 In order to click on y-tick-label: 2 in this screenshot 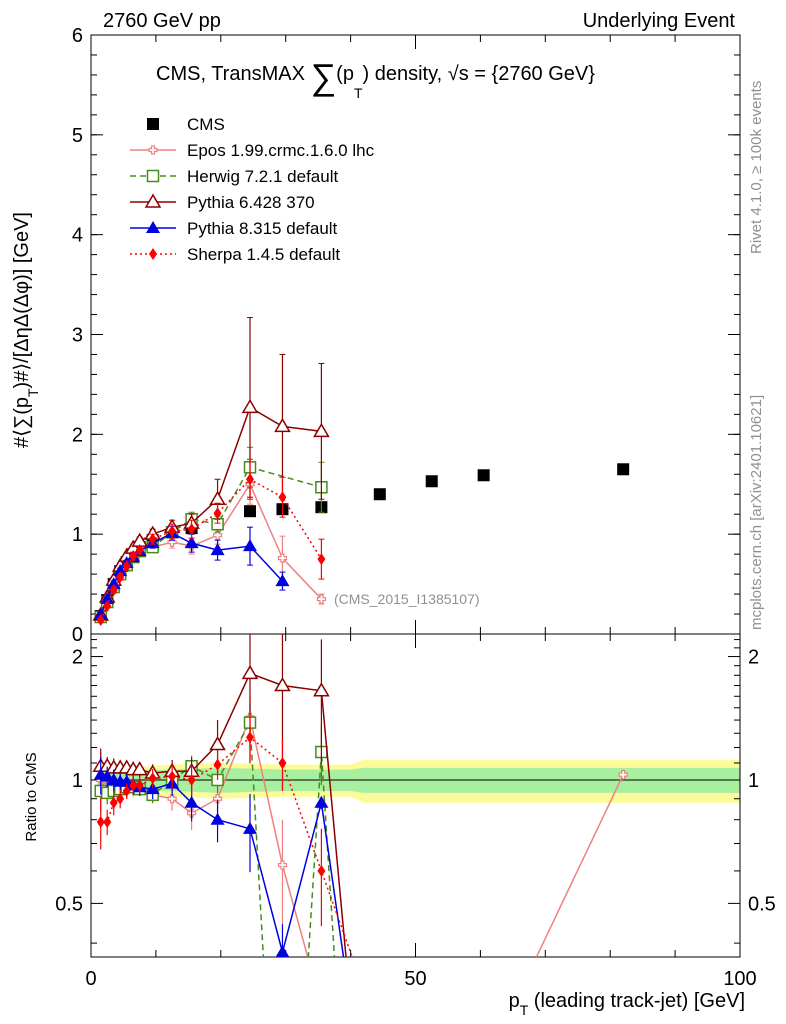, I will do `click(77, 435)`.